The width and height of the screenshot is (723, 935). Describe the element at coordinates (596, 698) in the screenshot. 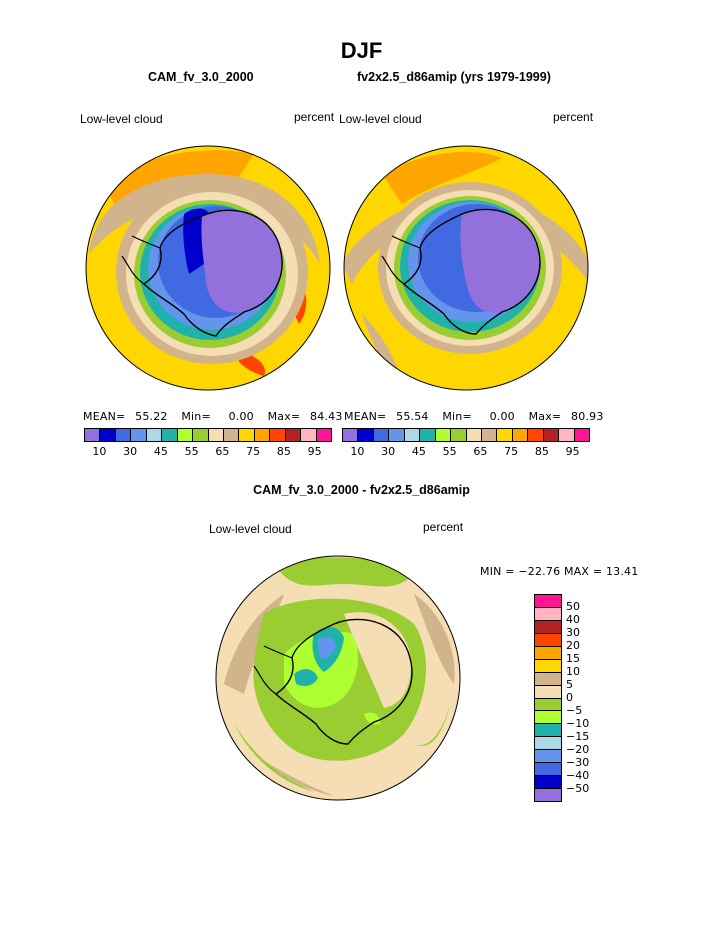

I see `diff-colorbar-ticks: 50 40 30 20 15 10 5 0 −5 −10 −15 −20 −30 −40 −50` at that location.